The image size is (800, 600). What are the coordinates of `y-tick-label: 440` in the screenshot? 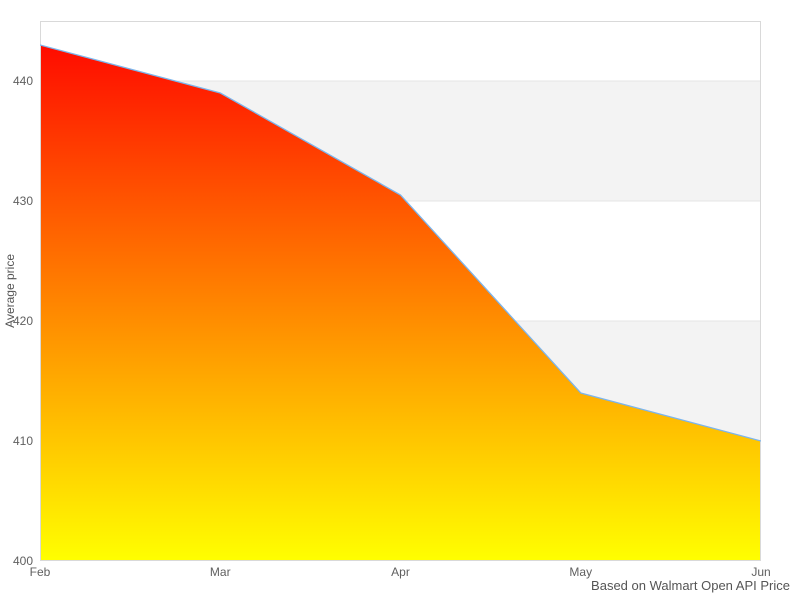 It's located at (22, 81).